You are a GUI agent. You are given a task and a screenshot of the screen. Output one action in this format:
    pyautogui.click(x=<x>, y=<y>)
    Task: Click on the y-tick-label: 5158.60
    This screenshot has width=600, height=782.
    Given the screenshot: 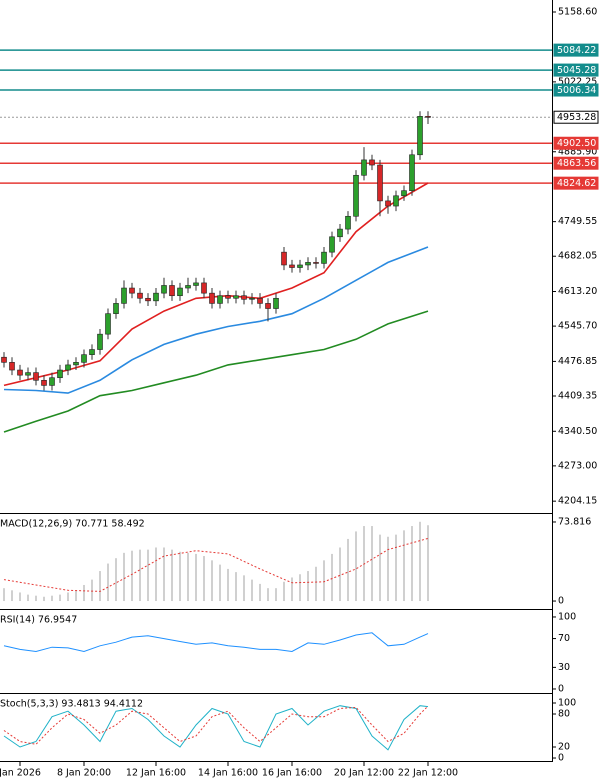 What is the action you would take?
    pyautogui.click(x=577, y=11)
    